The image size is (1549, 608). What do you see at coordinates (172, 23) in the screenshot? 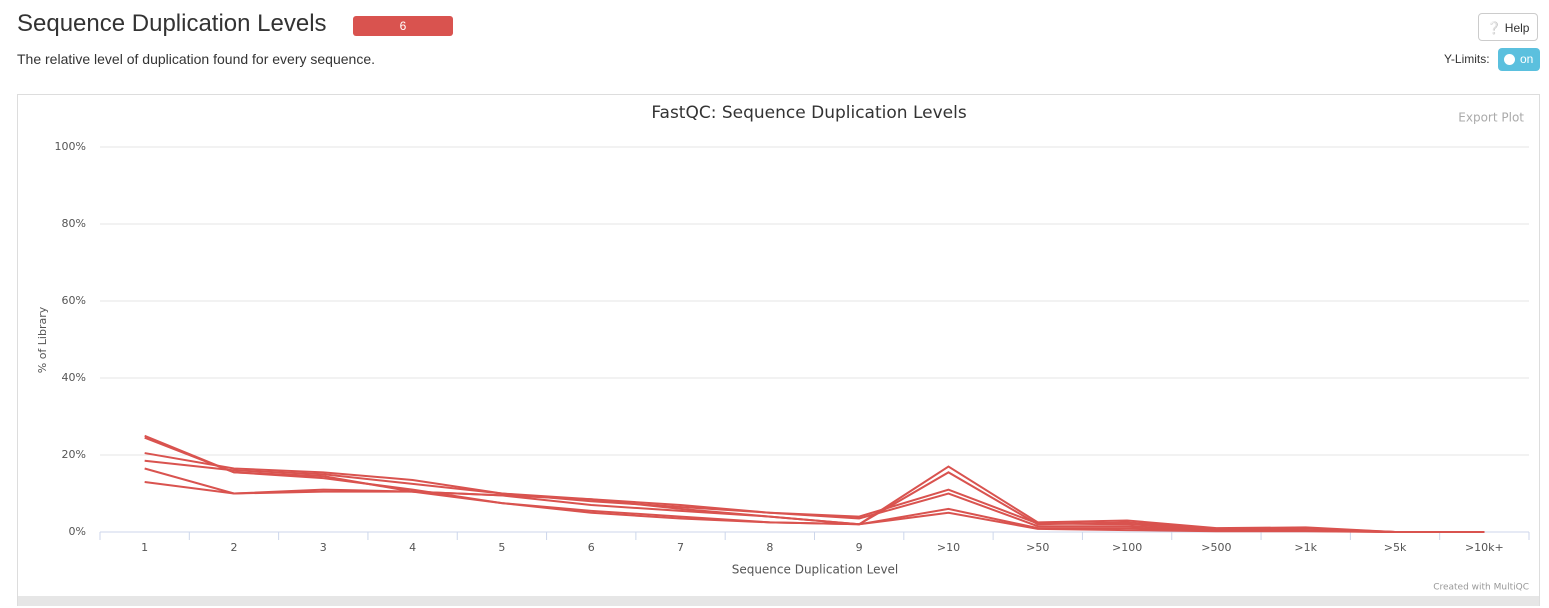
I see `section-title: Sequence Duplication Levels` at bounding box center [172, 23].